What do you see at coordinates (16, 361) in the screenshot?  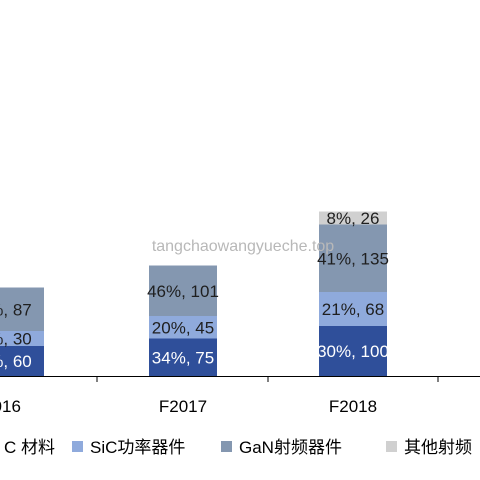 I see `data-label-f2016-0: %, 60` at bounding box center [16, 361].